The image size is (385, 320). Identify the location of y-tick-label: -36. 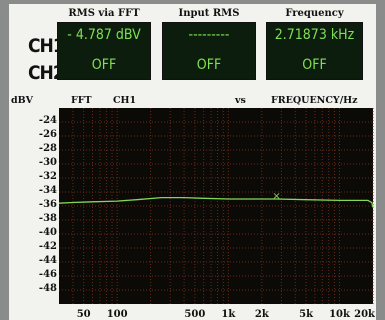
(47, 204).